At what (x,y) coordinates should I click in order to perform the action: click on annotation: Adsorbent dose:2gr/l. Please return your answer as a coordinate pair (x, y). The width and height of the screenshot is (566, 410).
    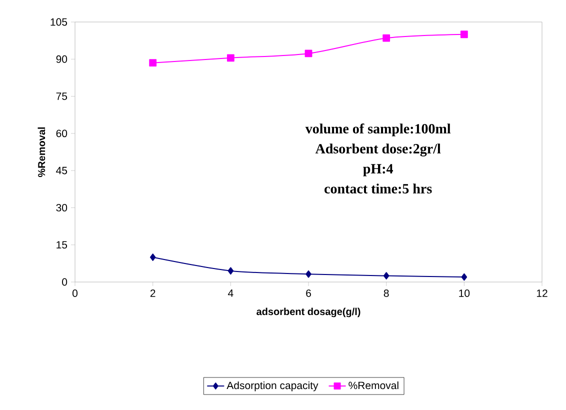
    Looking at the image, I should click on (378, 150).